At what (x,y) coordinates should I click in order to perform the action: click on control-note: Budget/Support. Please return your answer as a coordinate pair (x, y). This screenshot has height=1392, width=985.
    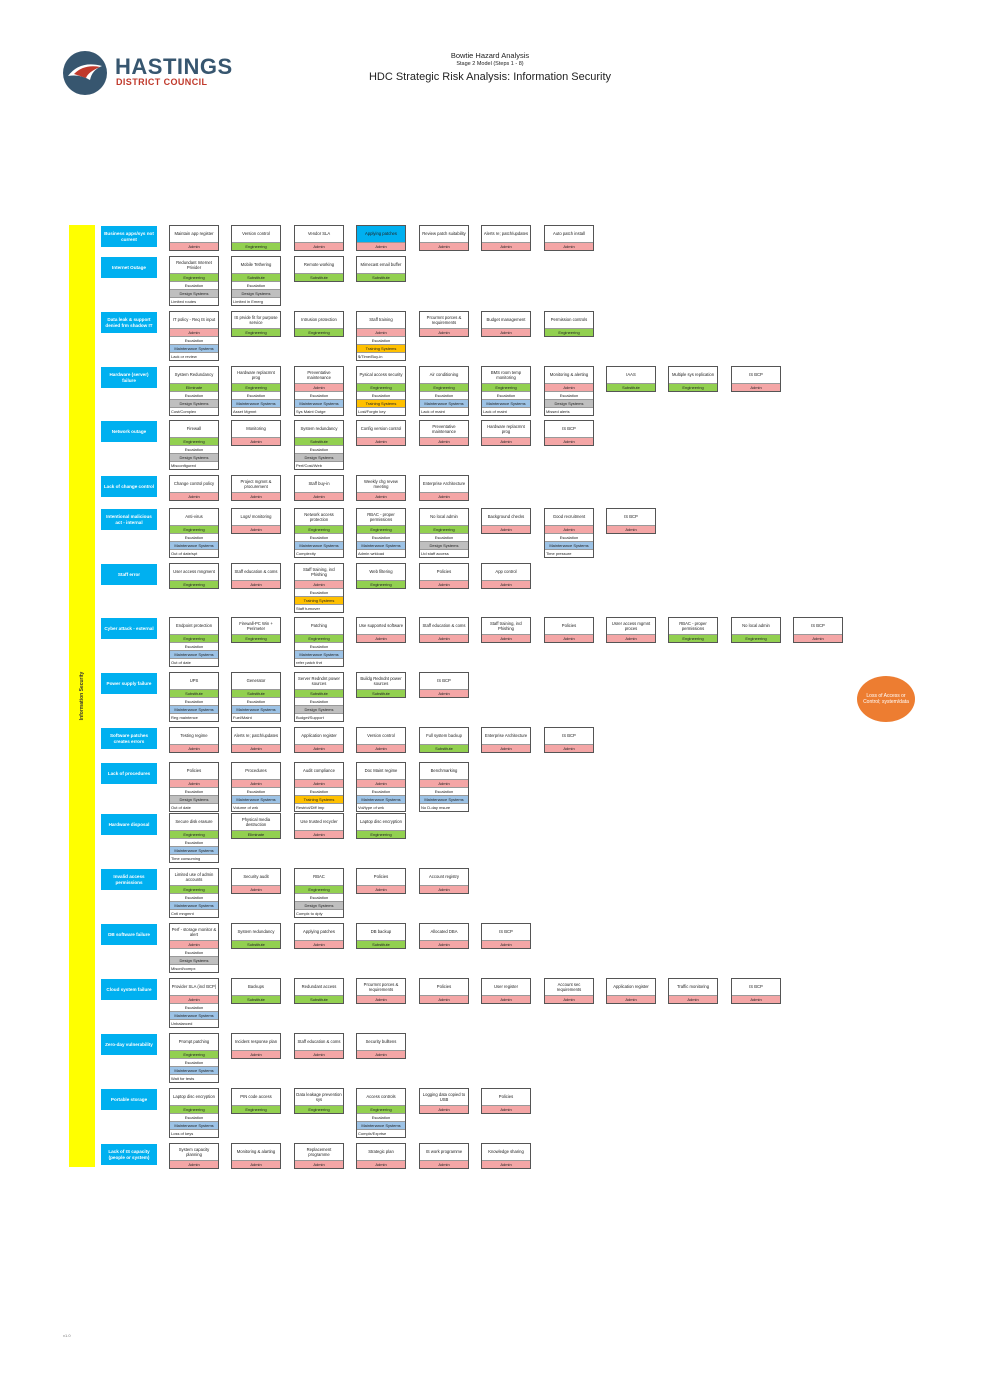
    Looking at the image, I should click on (319, 717).